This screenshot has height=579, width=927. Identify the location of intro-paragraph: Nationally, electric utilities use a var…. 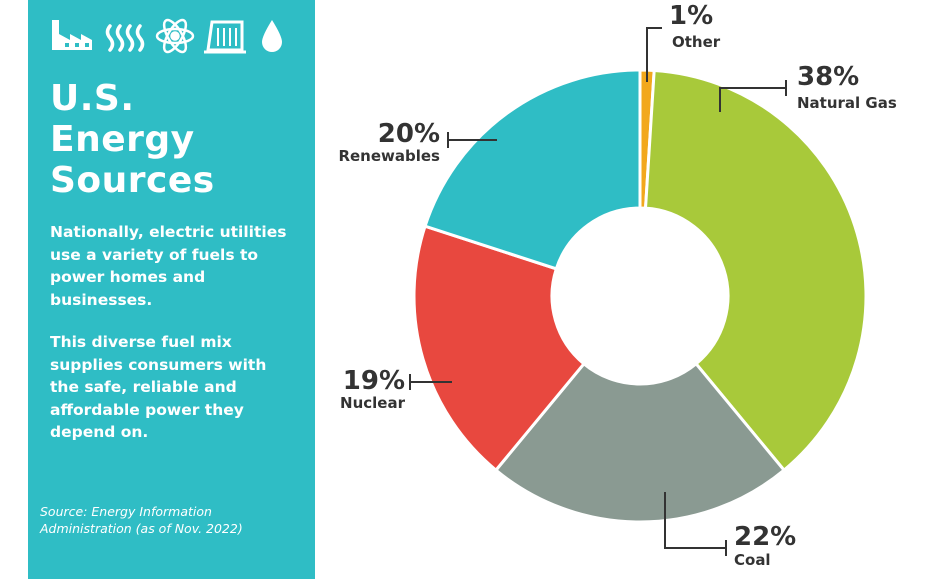
(181, 266).